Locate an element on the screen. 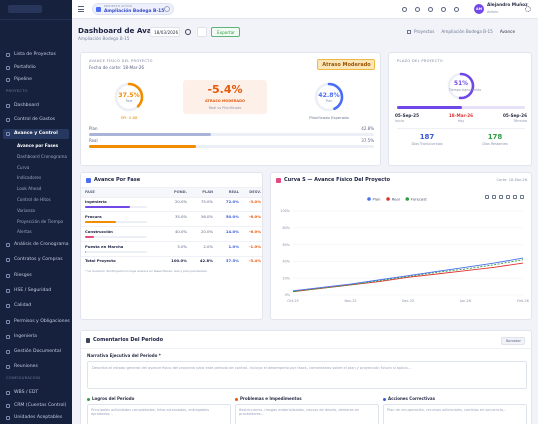  nav-label: Análisis de Cronograma is located at coordinates (41, 244).